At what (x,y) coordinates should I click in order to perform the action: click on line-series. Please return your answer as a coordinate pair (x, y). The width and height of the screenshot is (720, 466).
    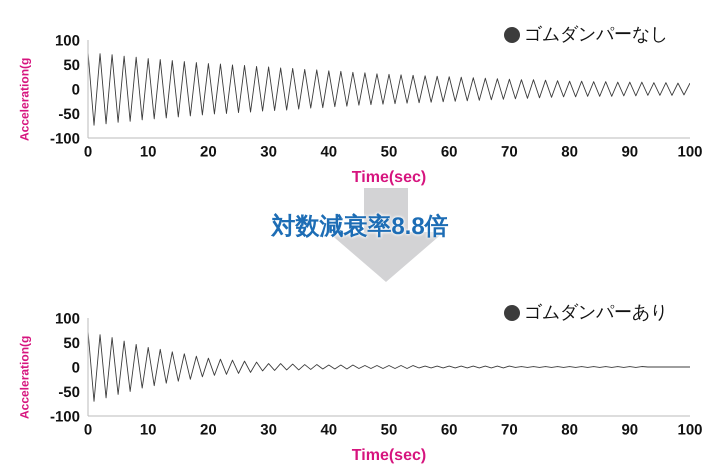
    Looking at the image, I should click on (389, 89).